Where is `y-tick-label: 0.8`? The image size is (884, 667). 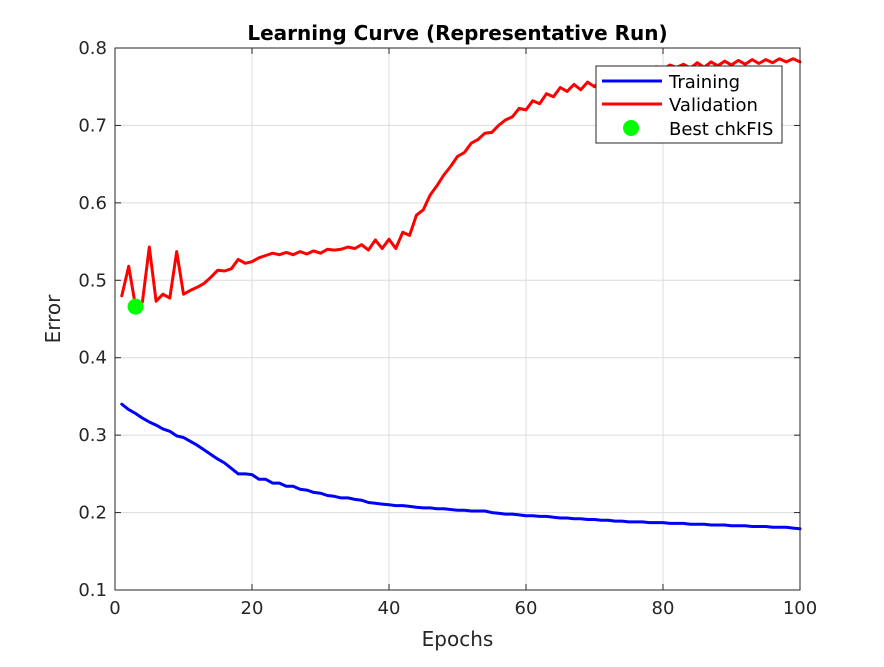
y-tick-label: 0.8 is located at coordinates (92, 48).